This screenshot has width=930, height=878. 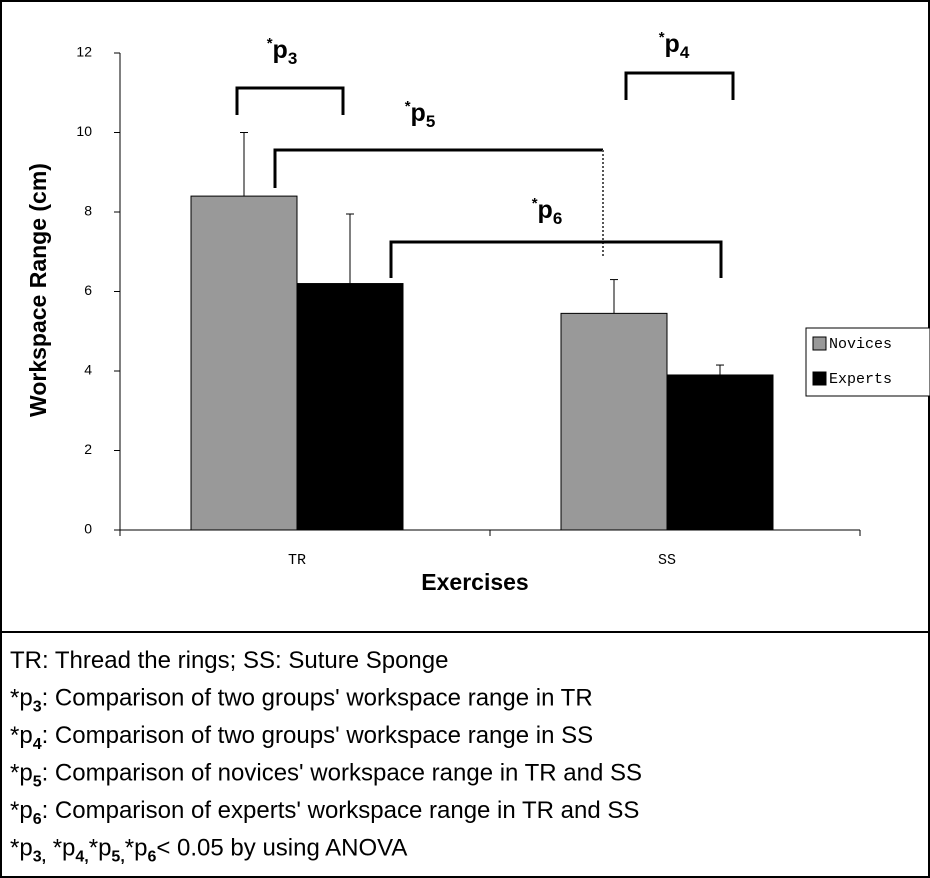 I want to click on annotation-sub: 6, so click(x=557, y=218).